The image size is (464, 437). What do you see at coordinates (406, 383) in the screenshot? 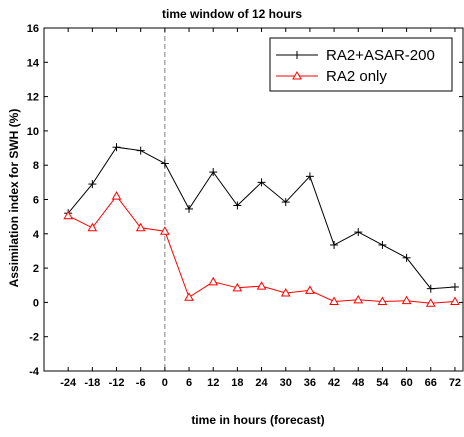
I see `x-tick-label: 60` at bounding box center [406, 383].